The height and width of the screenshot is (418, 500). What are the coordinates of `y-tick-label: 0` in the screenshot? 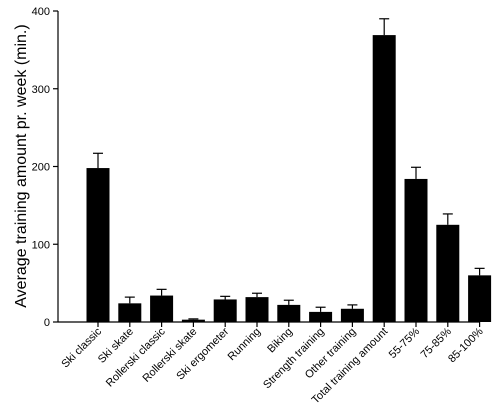 It's located at (47, 323).